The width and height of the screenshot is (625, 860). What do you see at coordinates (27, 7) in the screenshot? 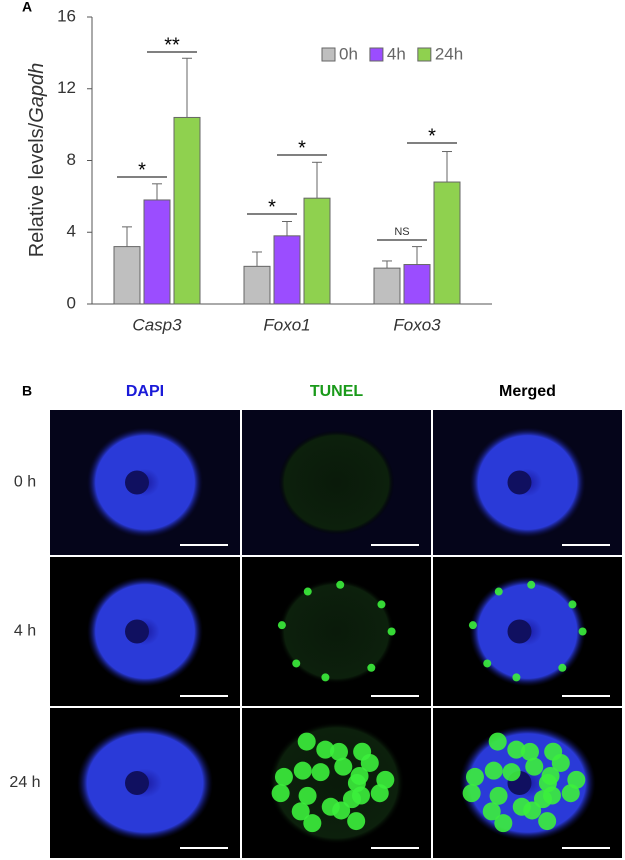
I see `panel-label: A` at bounding box center [27, 7].